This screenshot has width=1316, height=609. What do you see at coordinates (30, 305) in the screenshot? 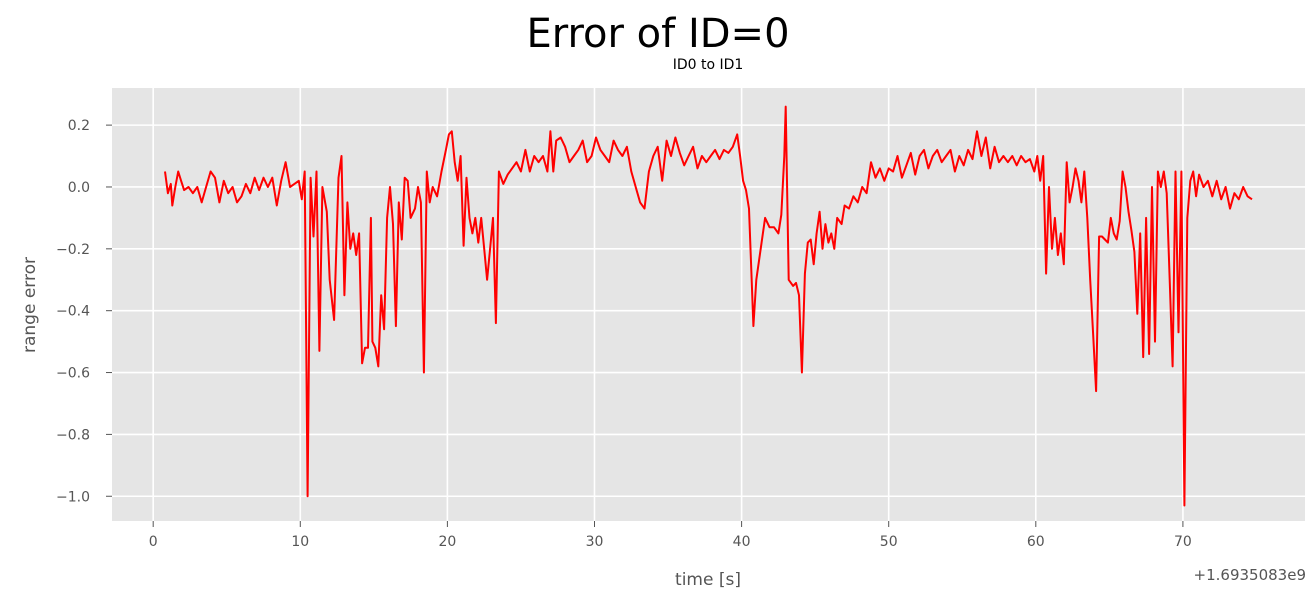
I see `y-axis-label: range error` at bounding box center [30, 305].